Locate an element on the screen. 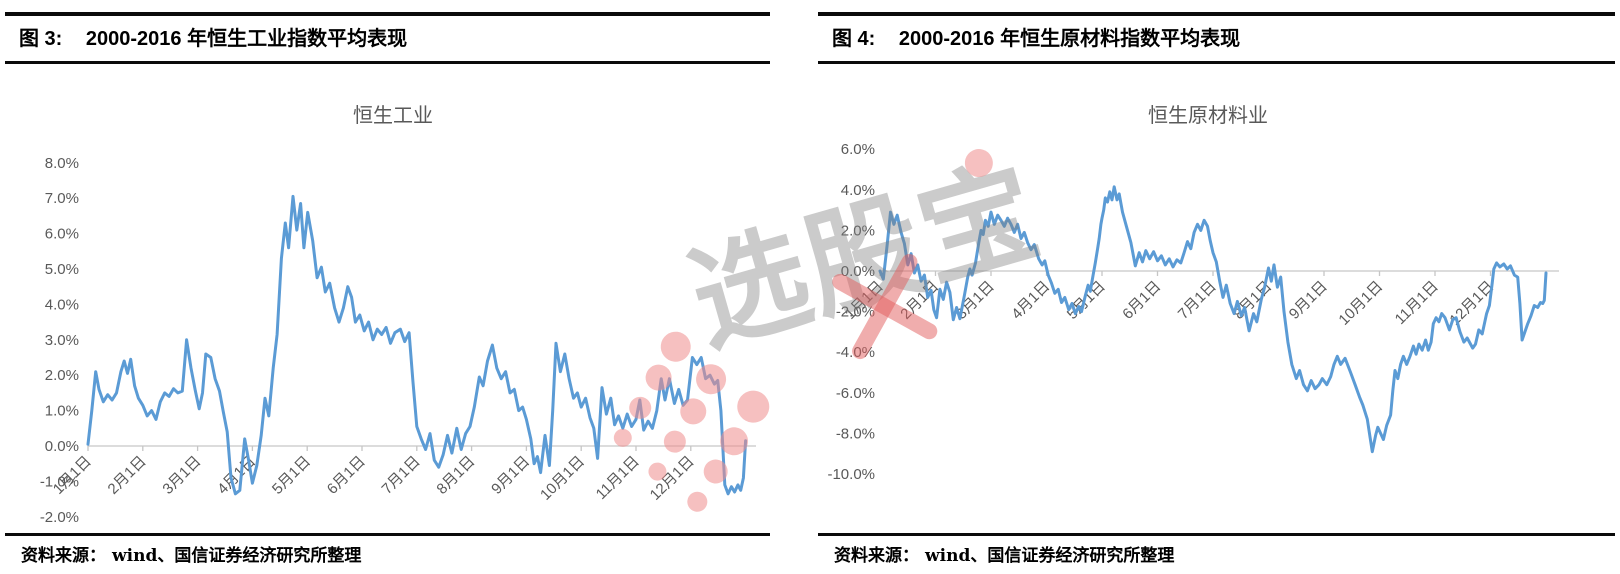 The image size is (1620, 574). chart-title: 恒生工业 is located at coordinates (393, 115).